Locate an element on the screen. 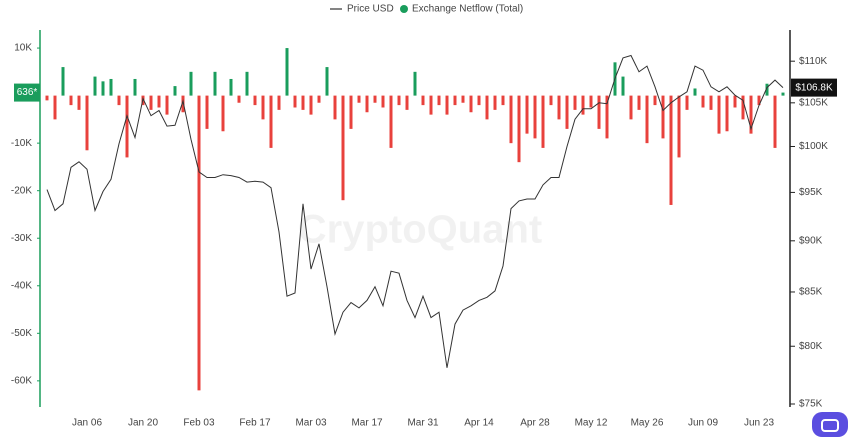 This screenshot has width=850, height=437. x-tick-label: Mar 03 is located at coordinates (311, 423).